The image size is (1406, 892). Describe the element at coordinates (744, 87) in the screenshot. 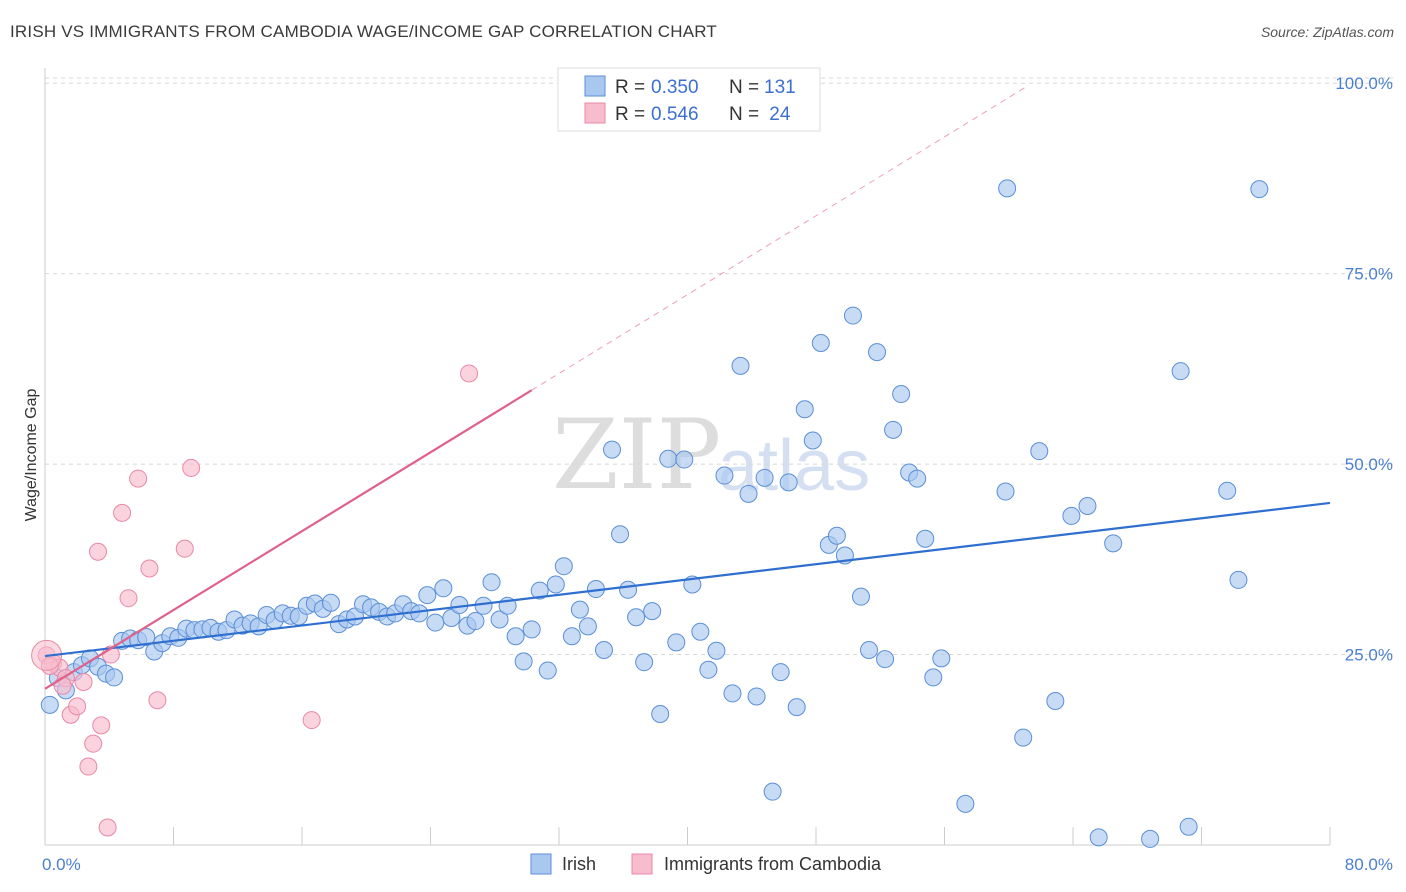

I see `legend-n-label-irish: N =` at that location.